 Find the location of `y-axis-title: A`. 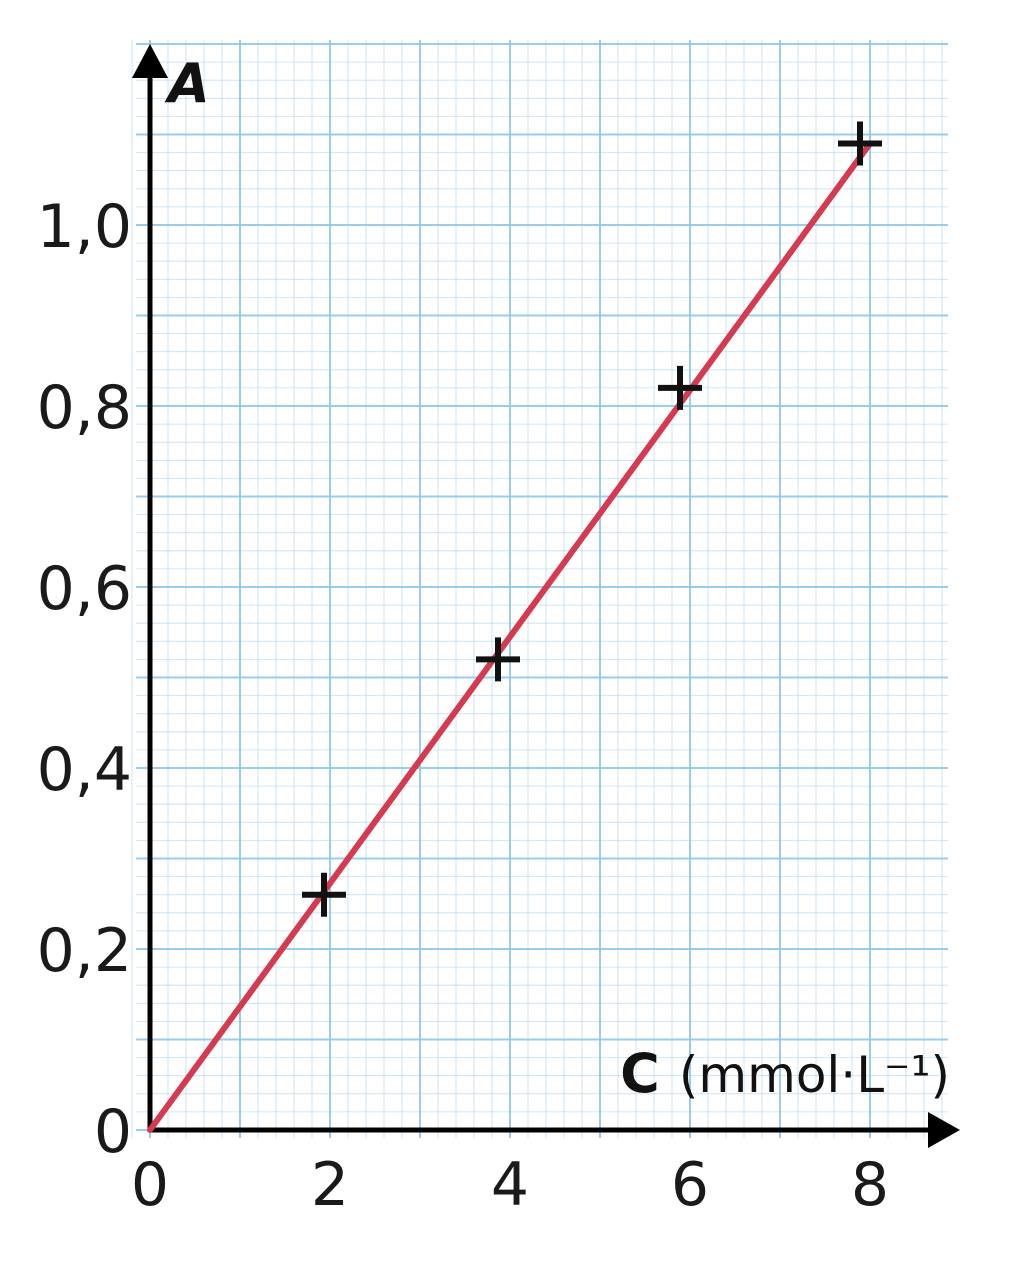

y-axis-title: A is located at coordinates (187, 83).